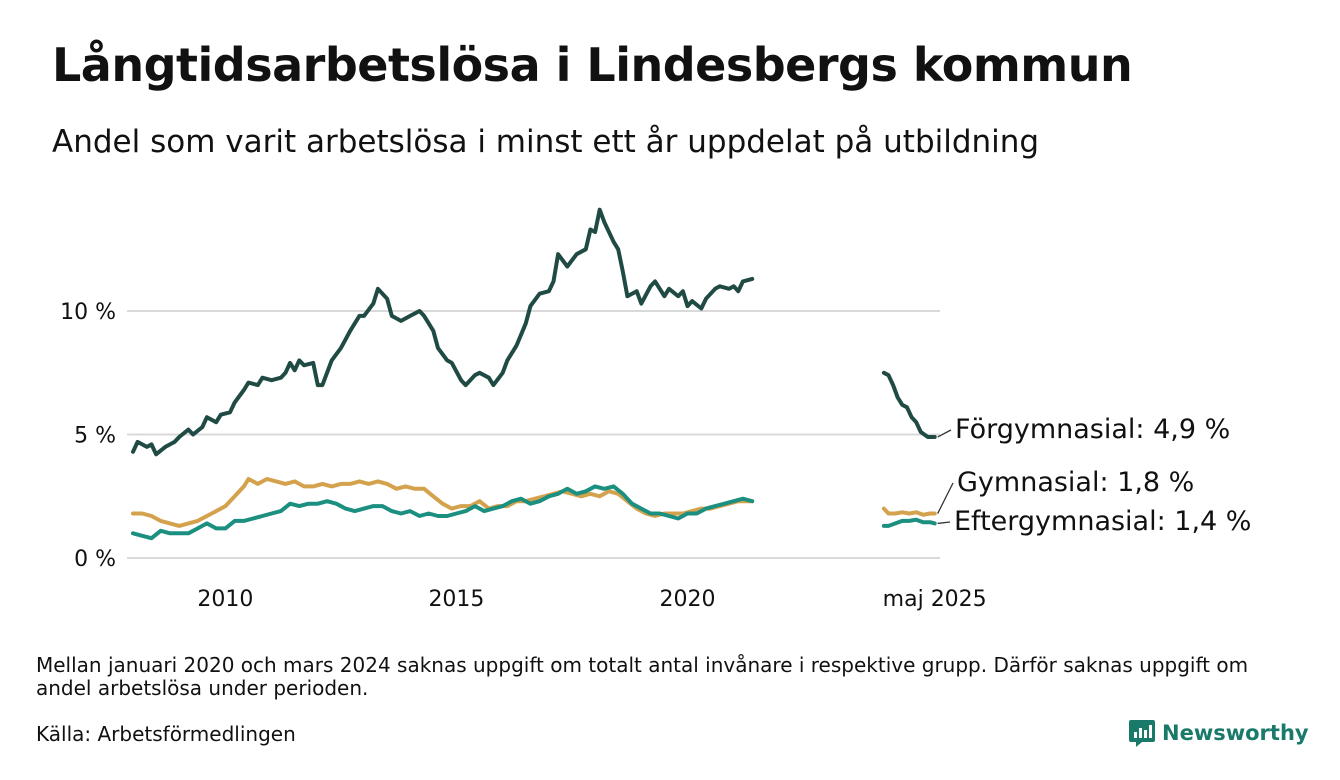  What do you see at coordinates (95, 559) in the screenshot?
I see `y-tick-label: 0 %` at bounding box center [95, 559].